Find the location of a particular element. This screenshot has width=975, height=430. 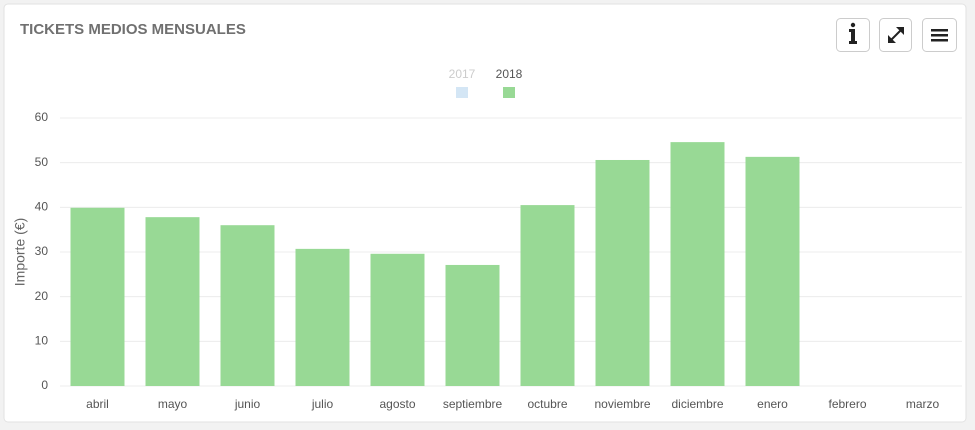

y-axis-label: Importe (€) is located at coordinates (20, 252).